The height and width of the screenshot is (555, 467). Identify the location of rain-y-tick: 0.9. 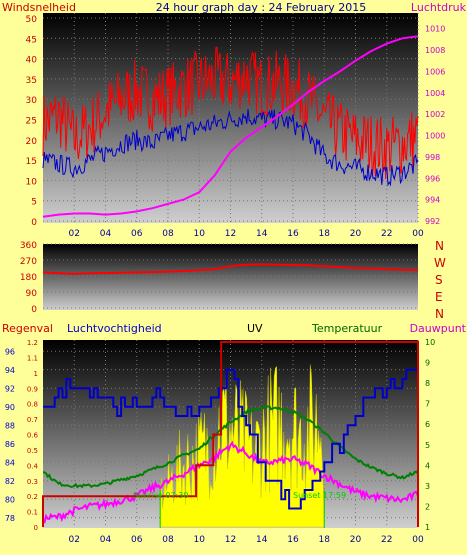
(32, 389).